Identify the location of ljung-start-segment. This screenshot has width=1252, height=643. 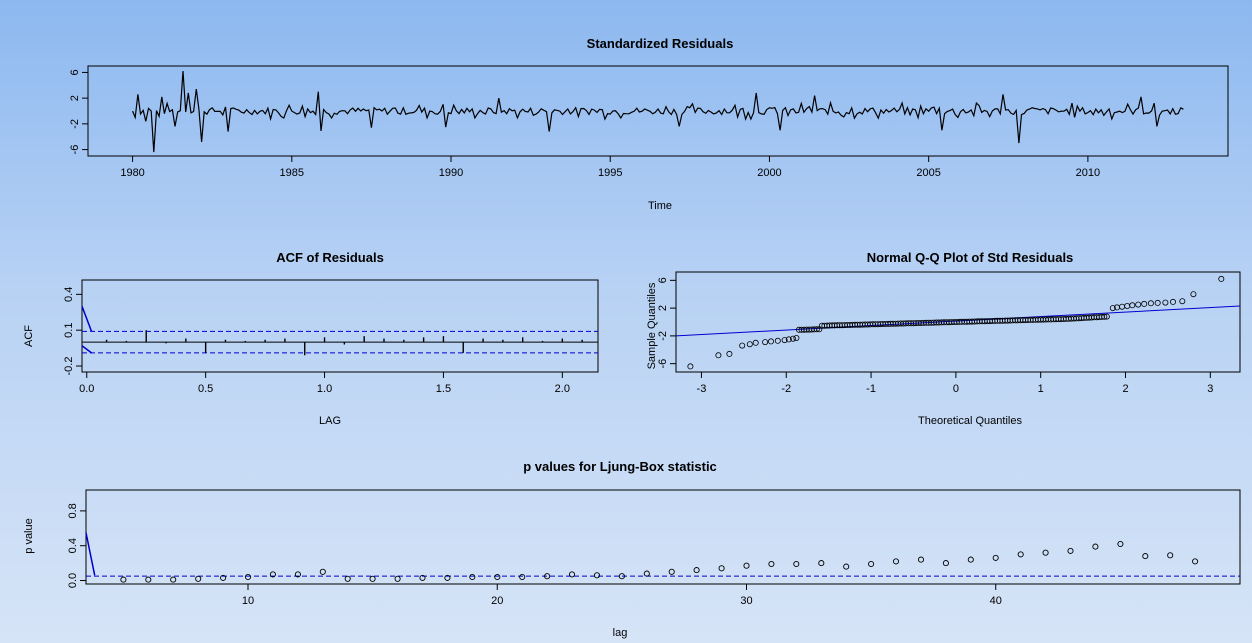
(90, 554).